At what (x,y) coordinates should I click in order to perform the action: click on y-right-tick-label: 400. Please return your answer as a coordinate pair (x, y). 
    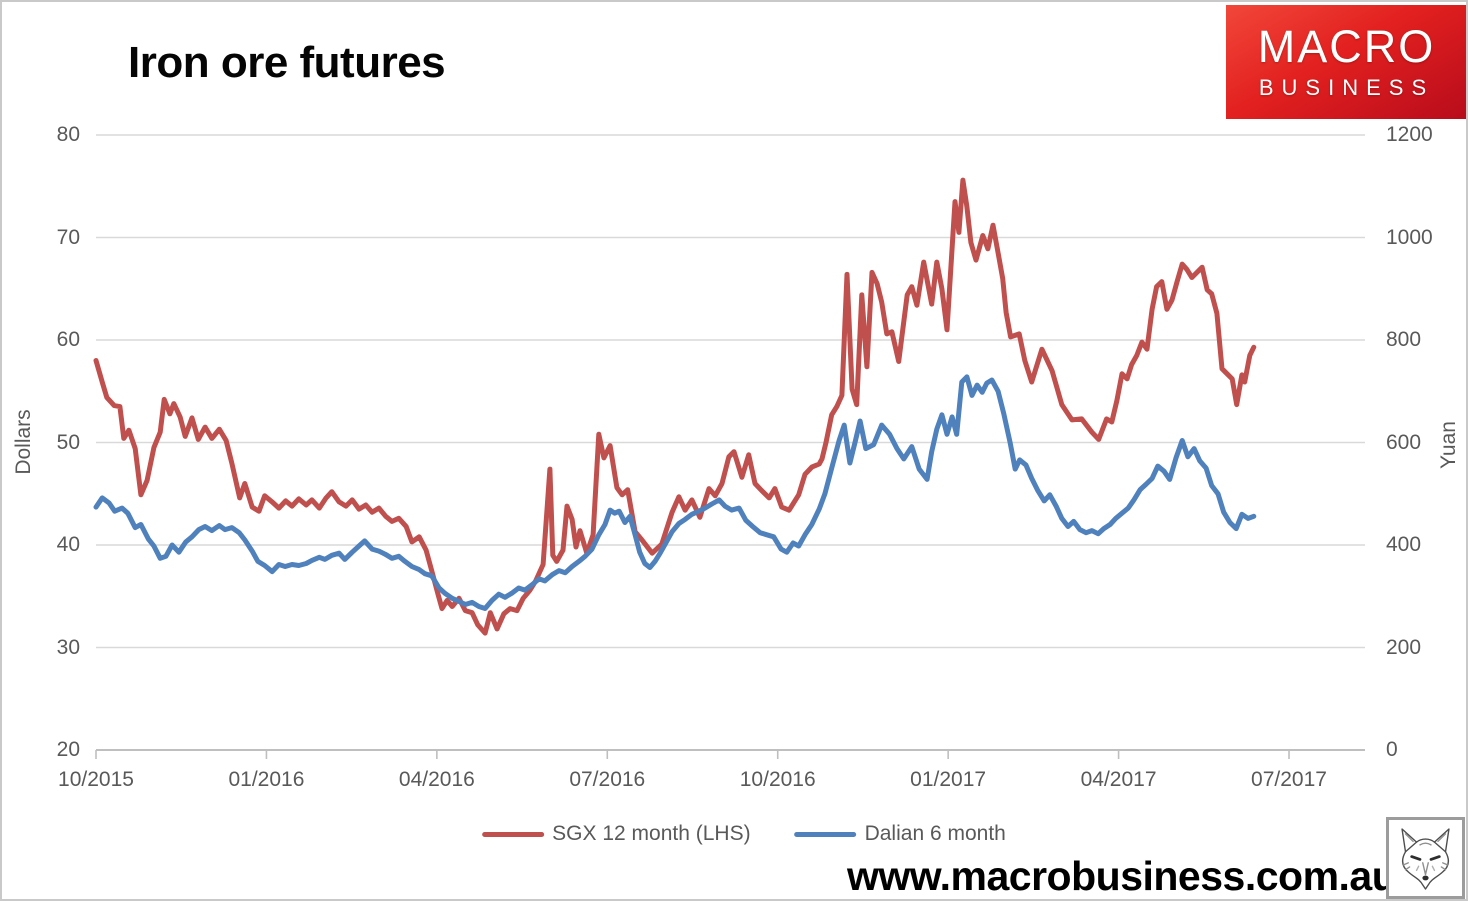
    Looking at the image, I should click on (1404, 544).